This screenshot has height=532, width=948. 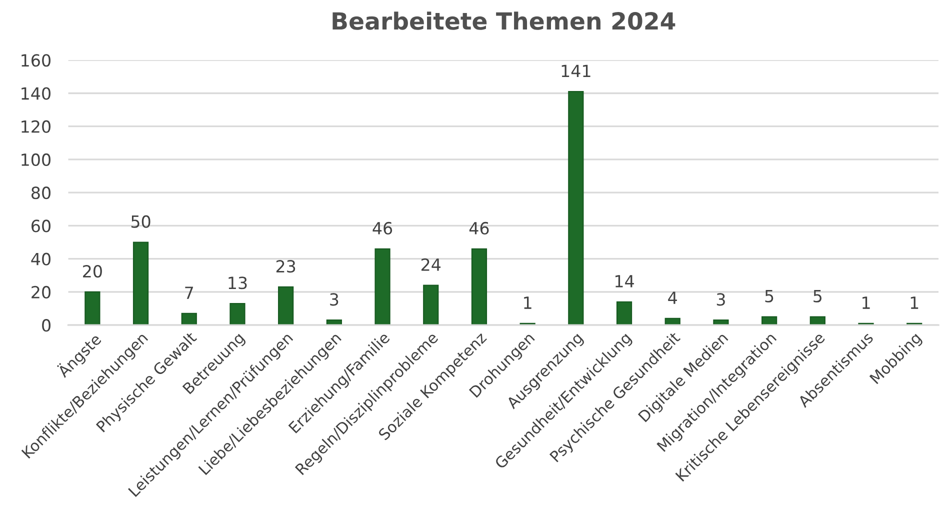 What do you see at coordinates (504, 21) in the screenshot?
I see `chart-title: Bearbeitete Themen 2024` at bounding box center [504, 21].